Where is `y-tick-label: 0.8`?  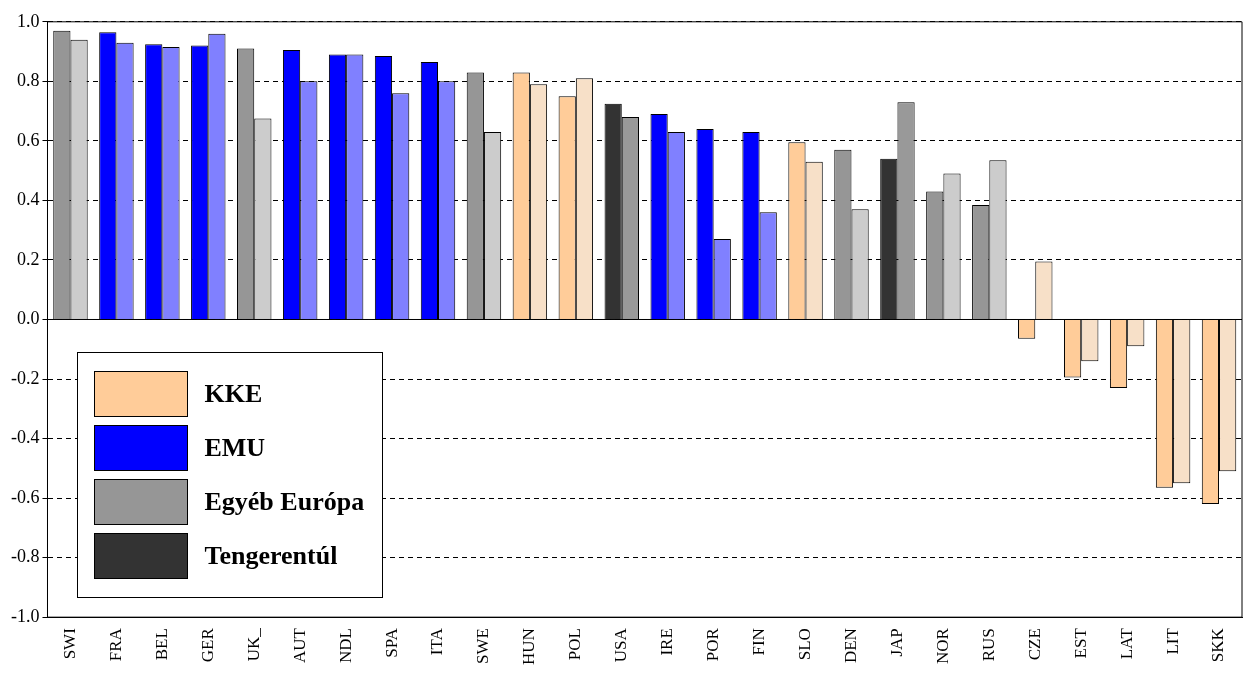 y-tick-label: 0.8 is located at coordinates (28, 80).